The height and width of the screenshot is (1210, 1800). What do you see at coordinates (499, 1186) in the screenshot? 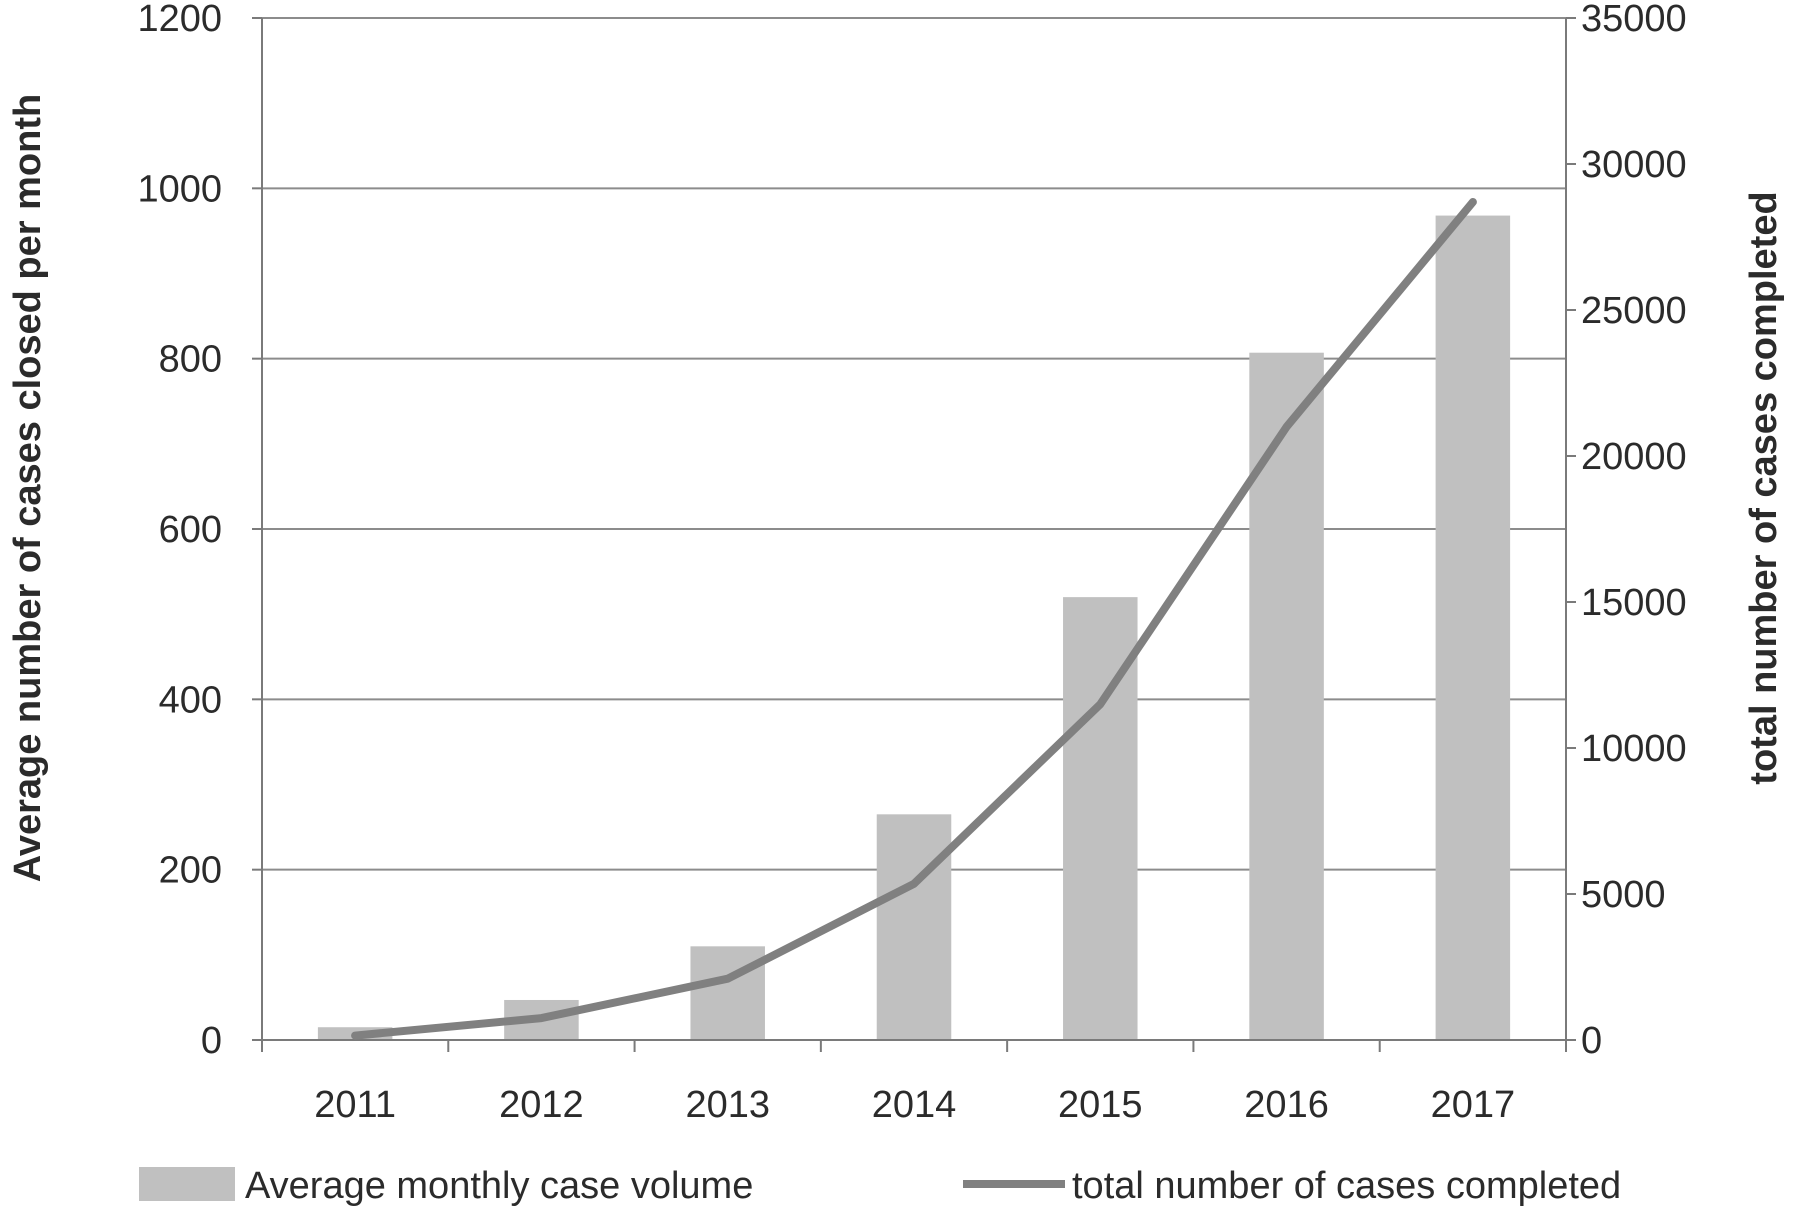
I see `legend-label-bar: Average monthly case volume` at bounding box center [499, 1186].